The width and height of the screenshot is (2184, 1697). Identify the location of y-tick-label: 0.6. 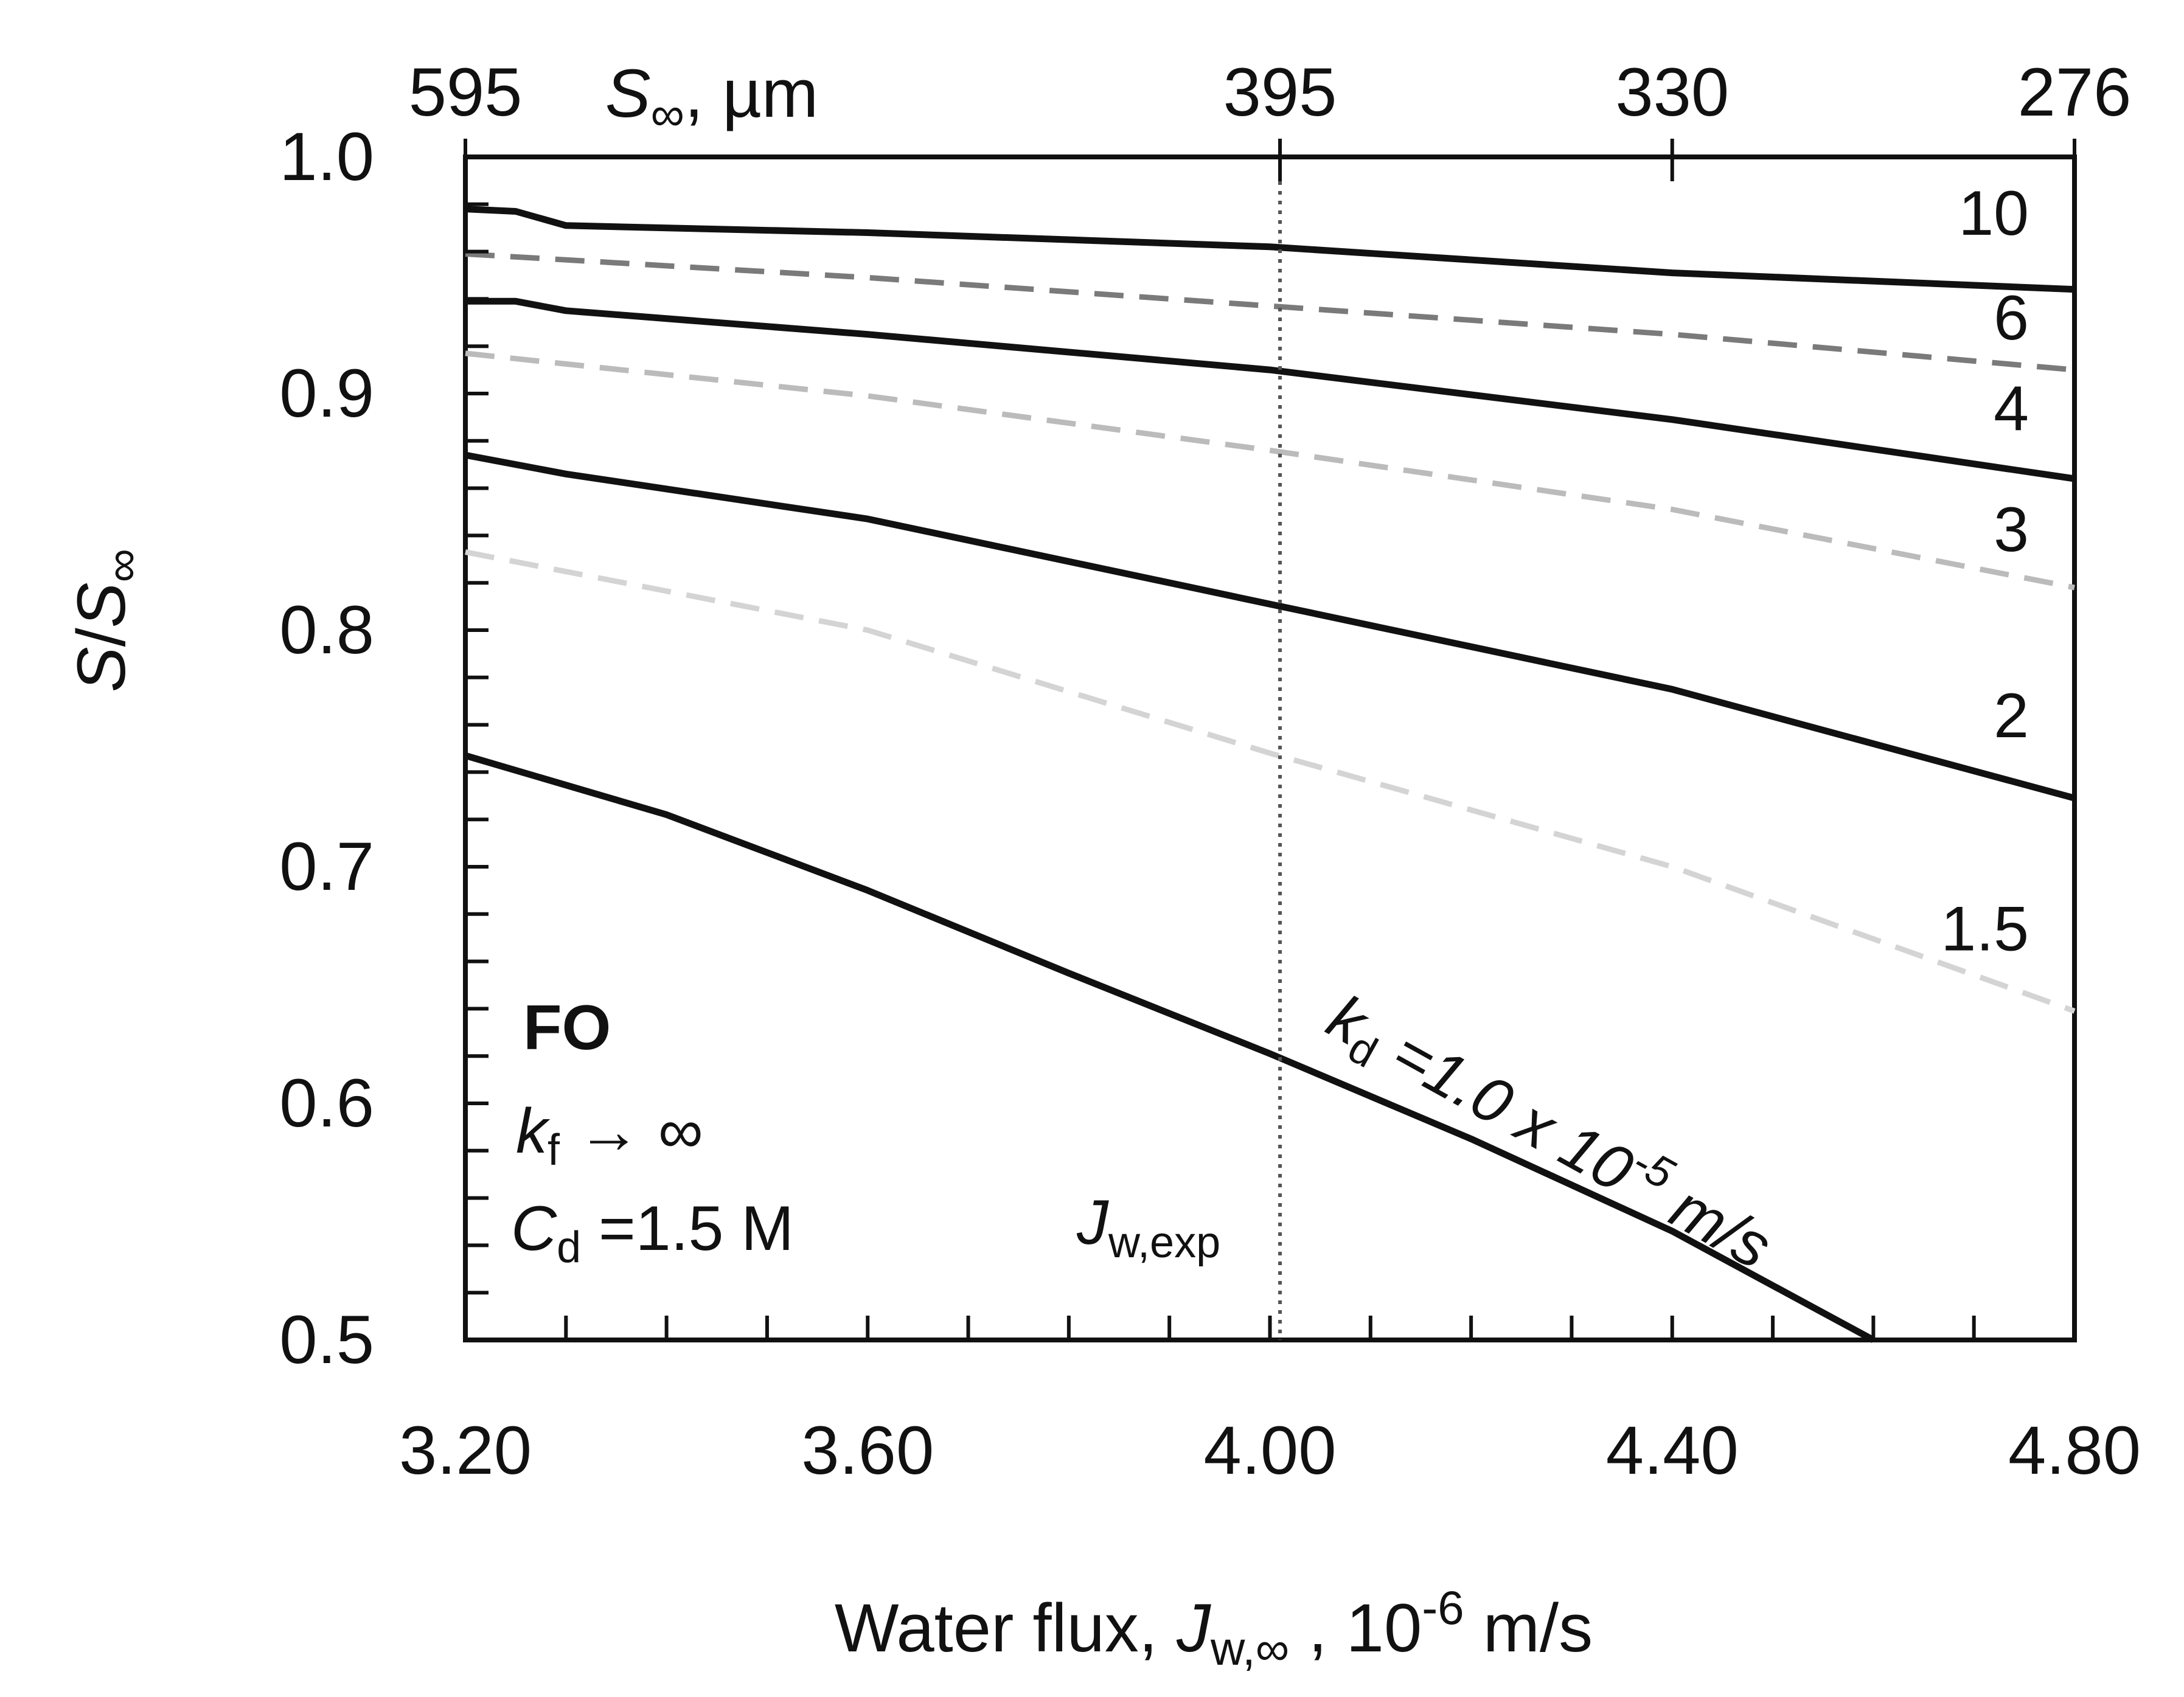
(326, 1103).